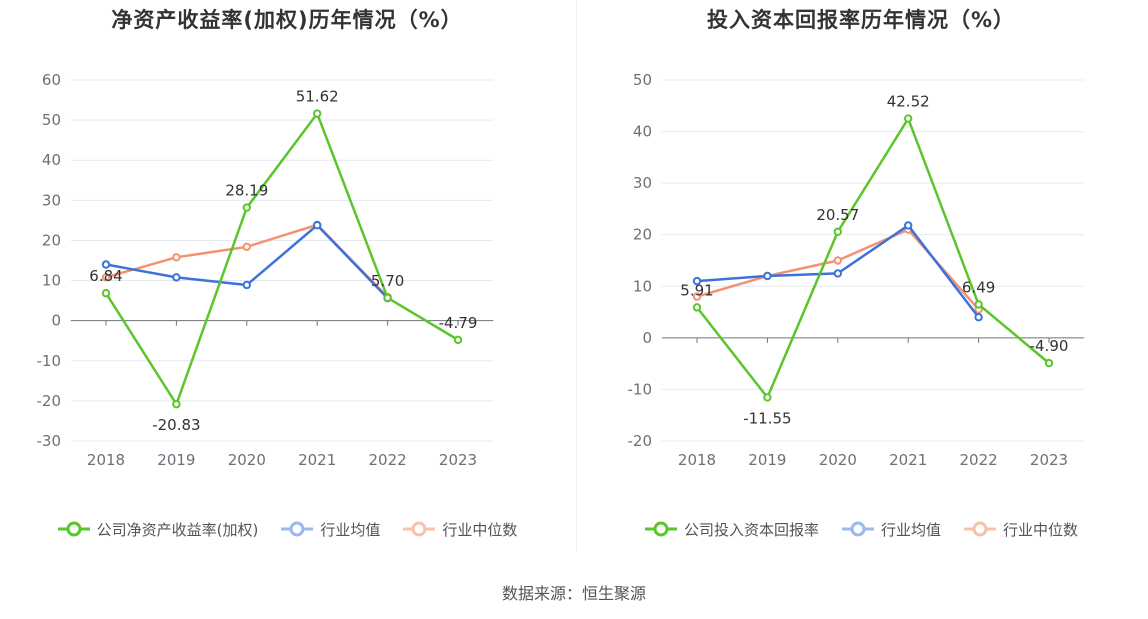 This screenshot has height=619, width=1148. I want to click on data-label: 6.49, so click(978, 287).